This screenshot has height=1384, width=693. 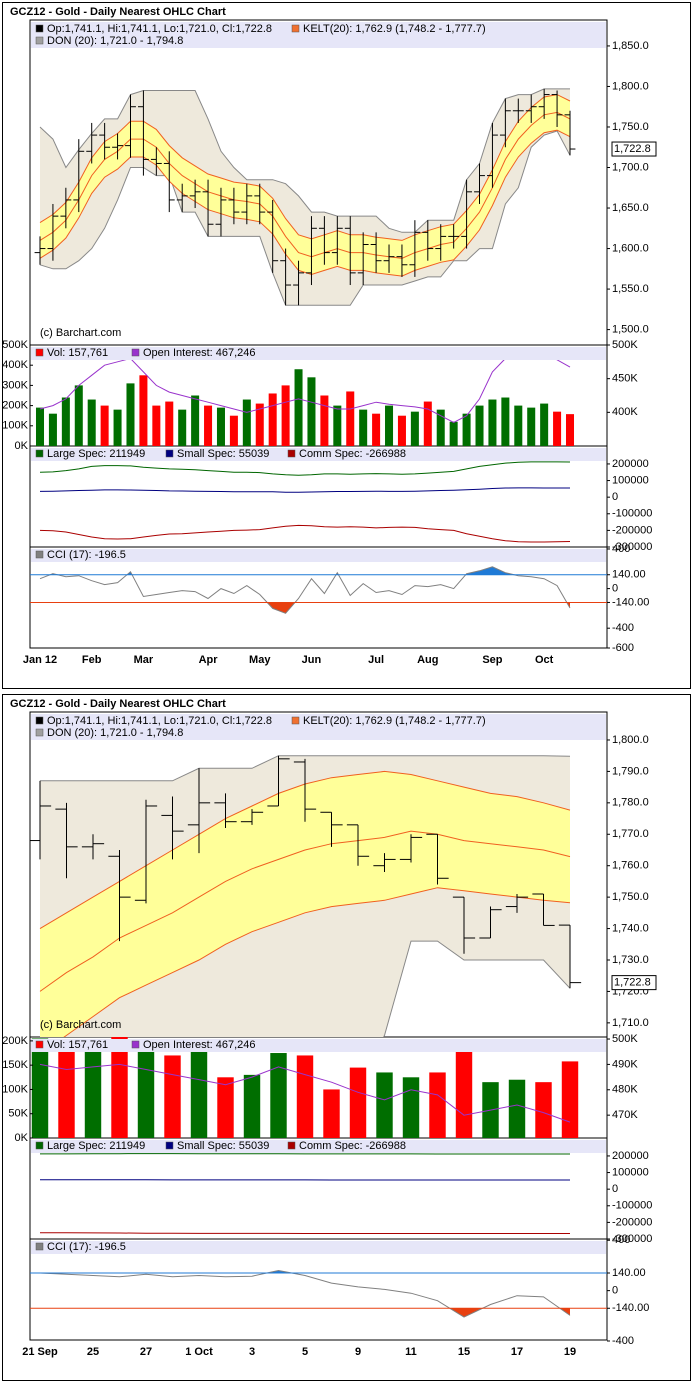 What do you see at coordinates (144, 660) in the screenshot?
I see `x-tick-label: Mar` at bounding box center [144, 660].